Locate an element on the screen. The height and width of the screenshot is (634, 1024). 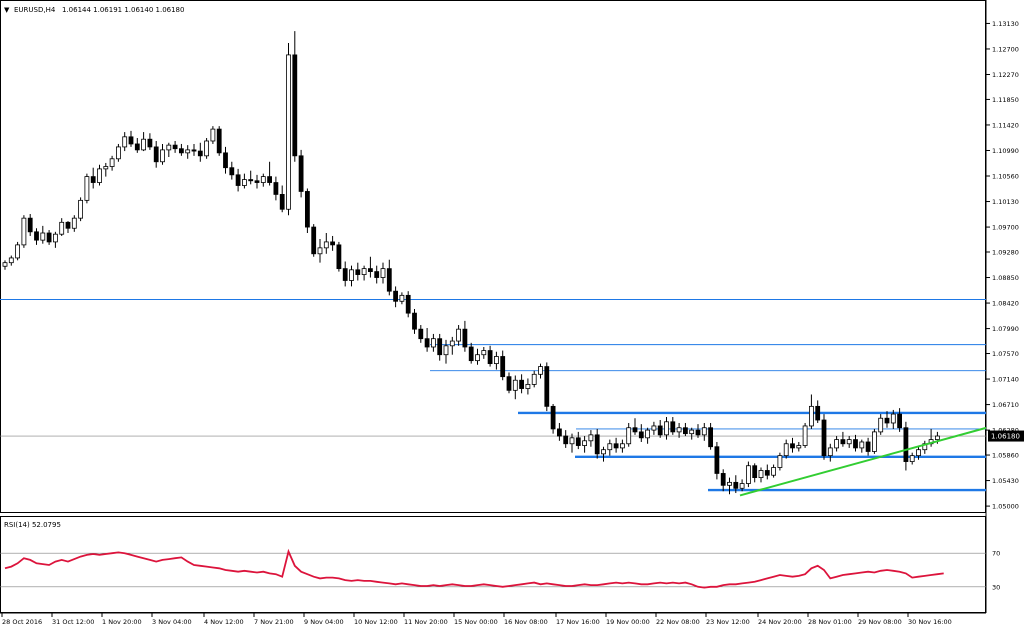
price-tick-label: 1.06710 is located at coordinates (1005, 405).